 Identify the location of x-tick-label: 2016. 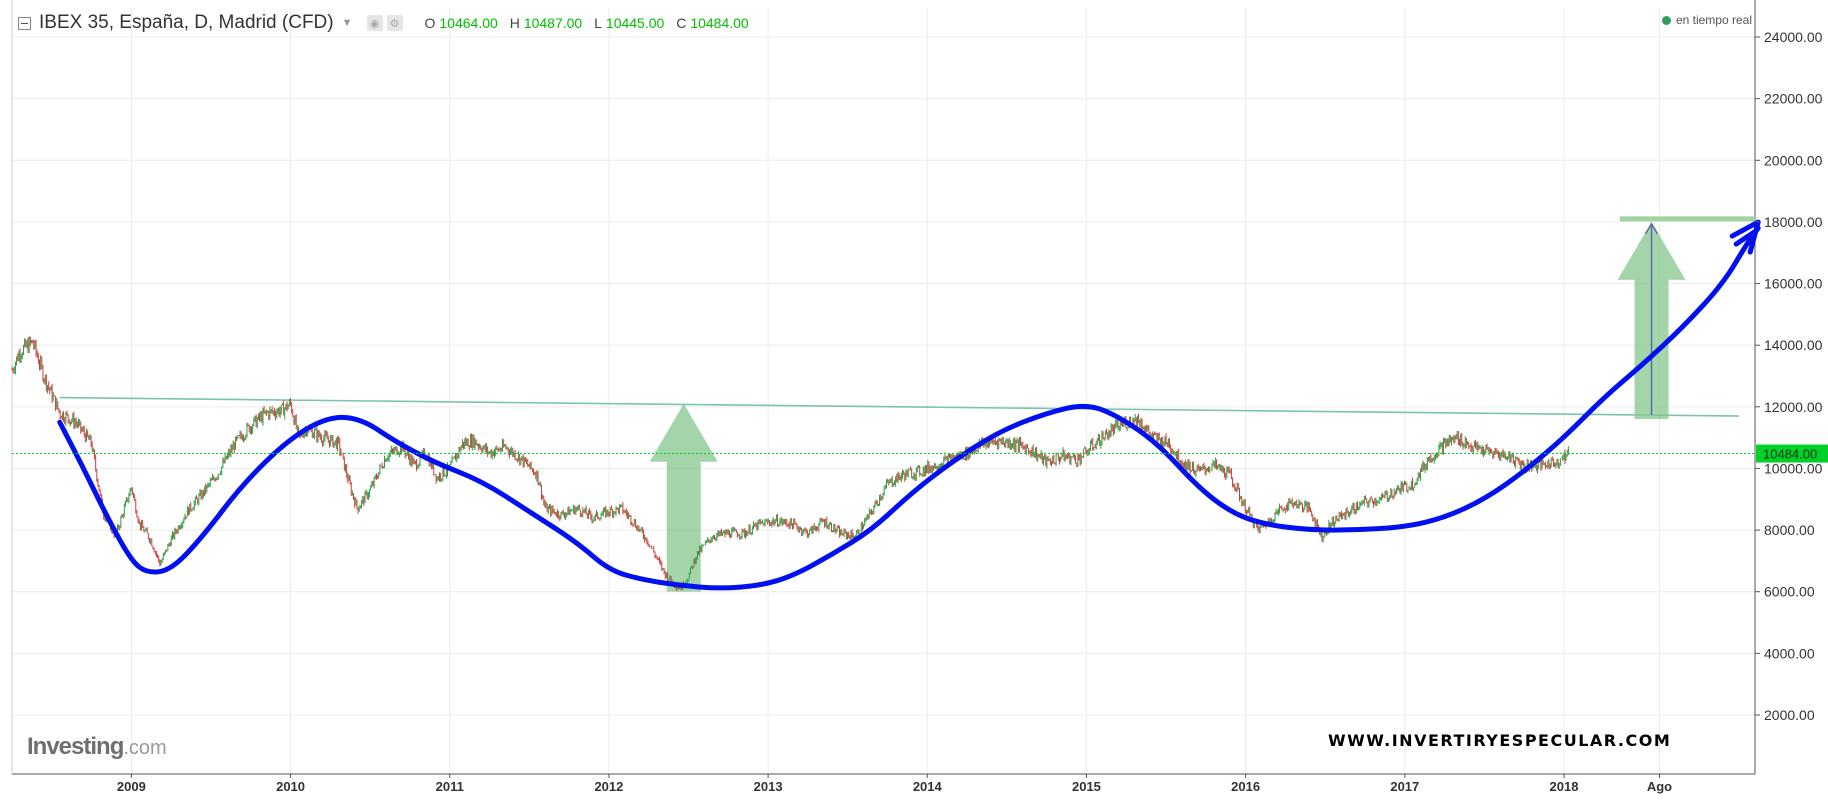
(1245, 786).